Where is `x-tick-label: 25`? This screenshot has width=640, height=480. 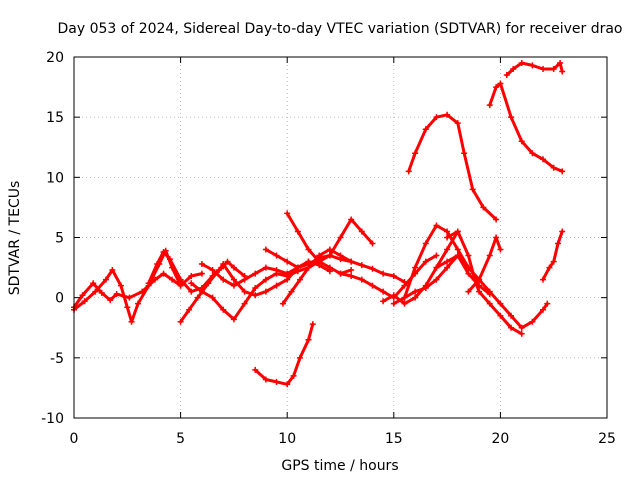 x-tick-label: 25 is located at coordinates (607, 439).